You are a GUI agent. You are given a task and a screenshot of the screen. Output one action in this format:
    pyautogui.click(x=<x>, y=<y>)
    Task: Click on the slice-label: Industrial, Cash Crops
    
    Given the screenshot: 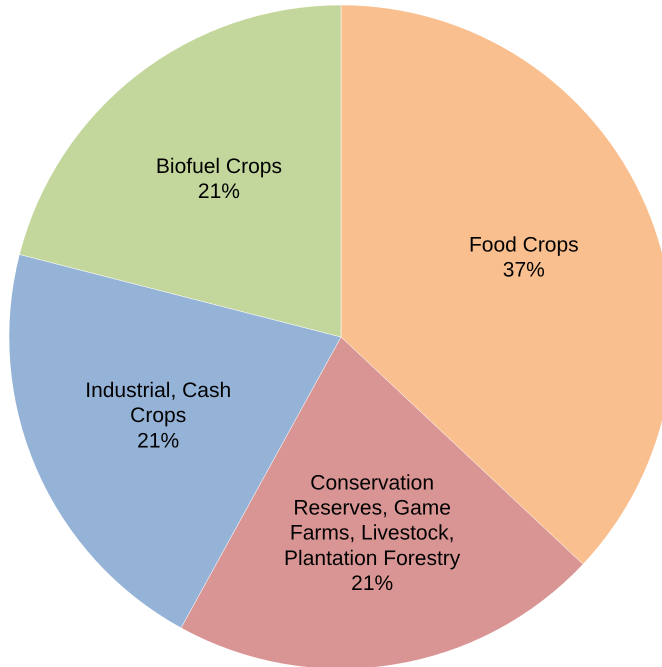 What is the action you would take?
    pyautogui.click(x=158, y=402)
    